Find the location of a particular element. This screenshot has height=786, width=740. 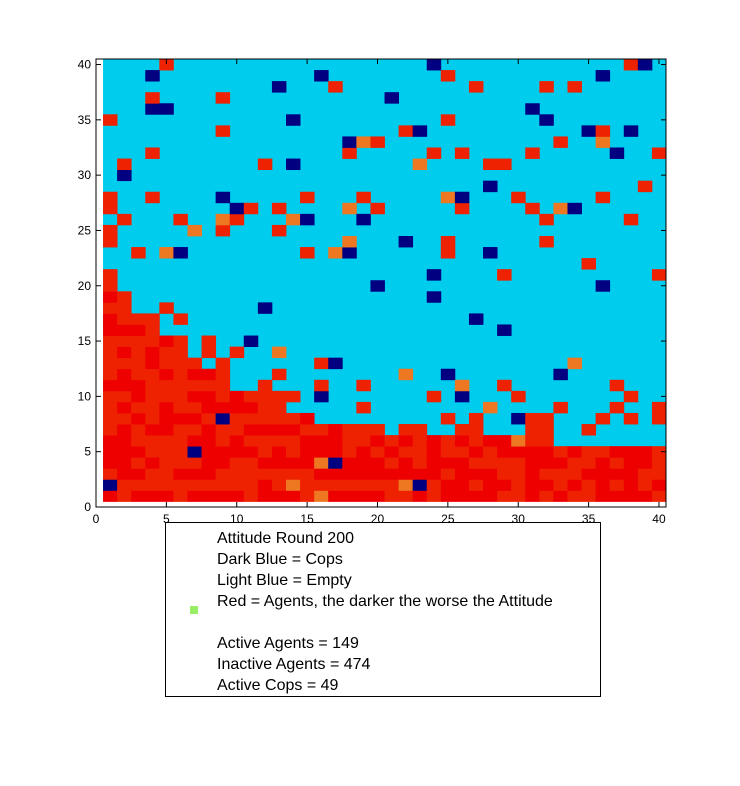

legend-line-cops: Dark Blue = Cops is located at coordinates (280, 559).